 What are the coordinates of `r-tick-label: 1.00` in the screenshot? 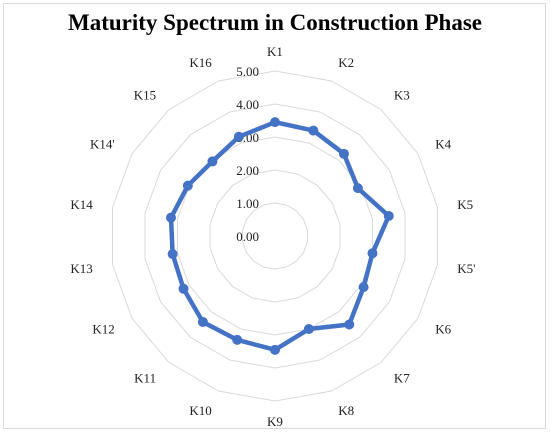 It's located at (247, 203).